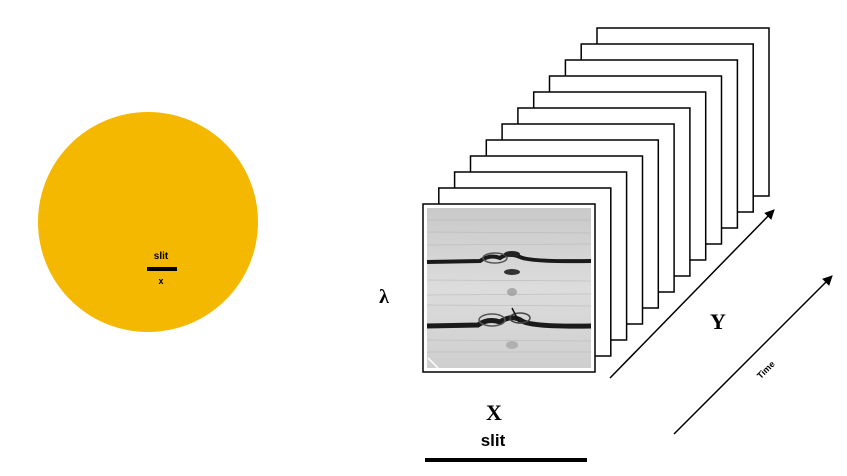 This screenshot has width=847, height=476. I want to click on sun-slit-label: slit, so click(161, 256).